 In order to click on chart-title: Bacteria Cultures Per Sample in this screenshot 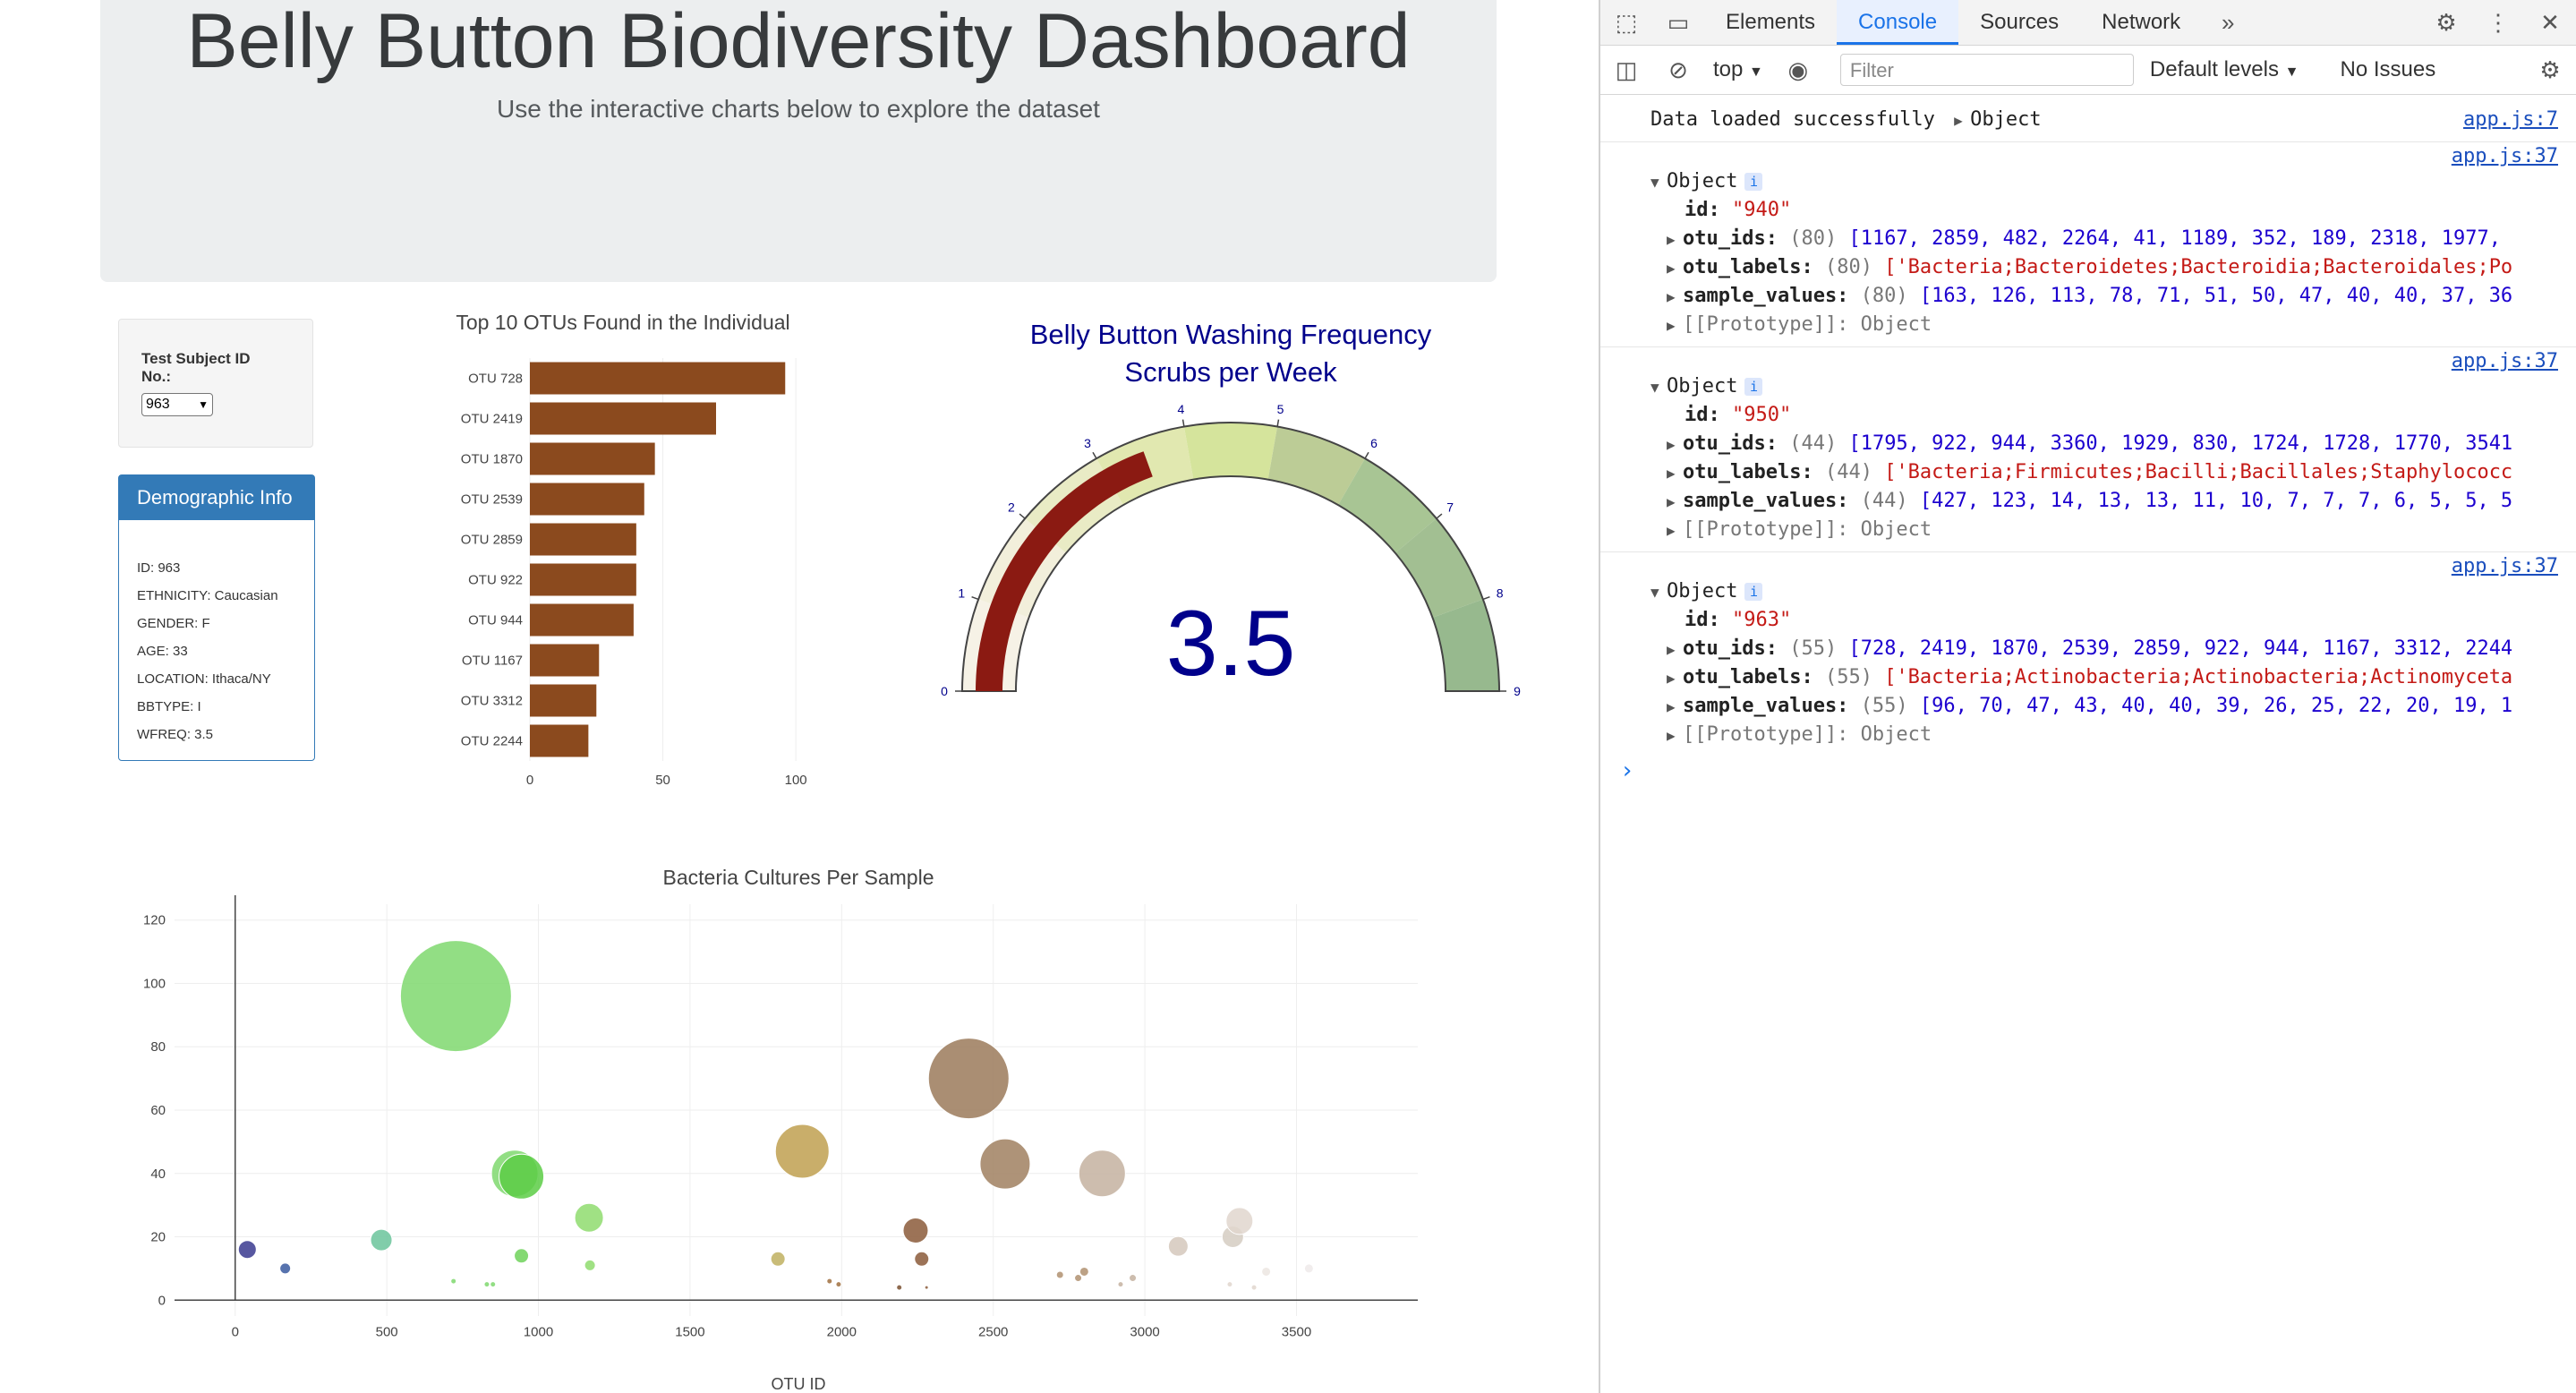, I will do `click(798, 878)`.